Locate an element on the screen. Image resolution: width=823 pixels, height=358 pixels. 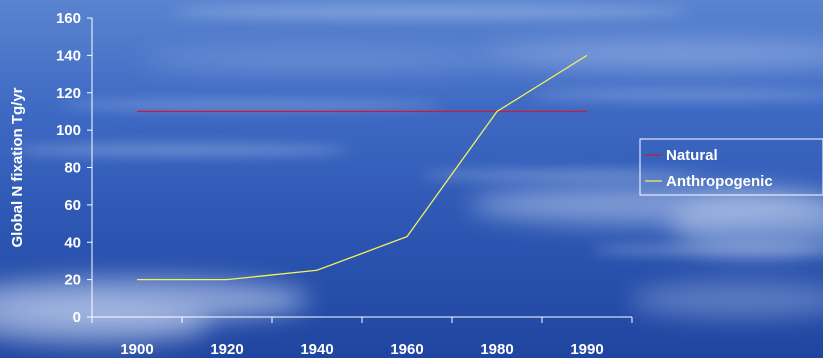
y-tick-label: 80 is located at coordinates (72, 168).